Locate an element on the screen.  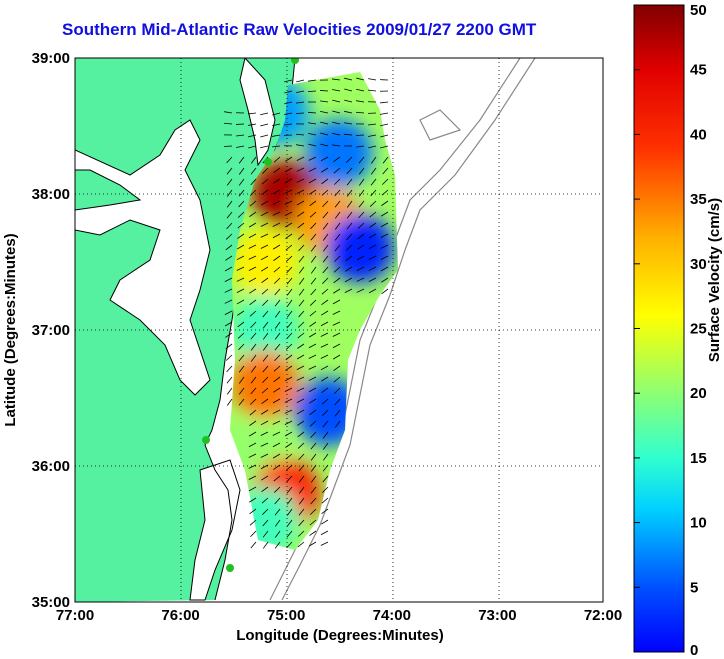
delaware-bay is located at coordinates (257, 112).